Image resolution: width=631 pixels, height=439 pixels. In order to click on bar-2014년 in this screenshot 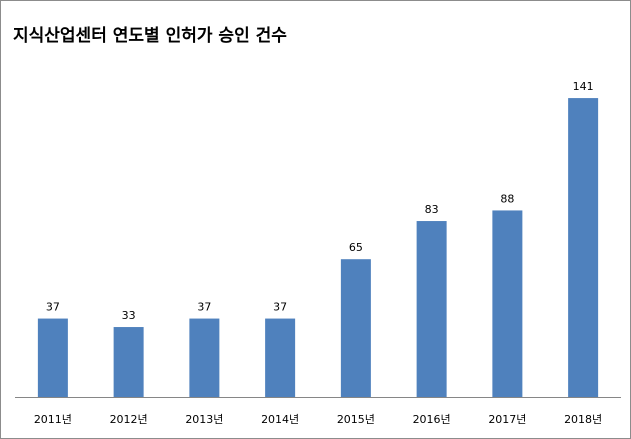, I will do `click(280, 357)`.